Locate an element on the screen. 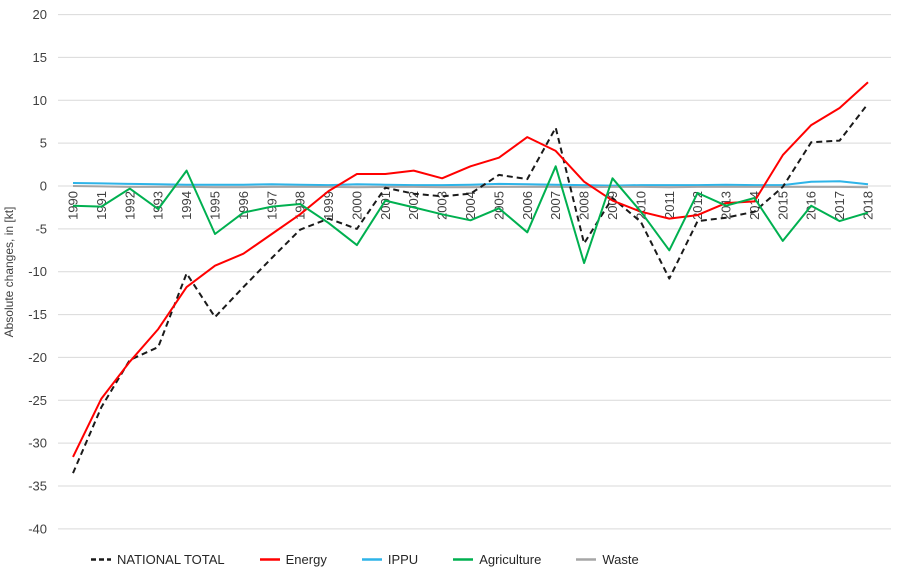  y-tick-label: -20 is located at coordinates (37, 357).